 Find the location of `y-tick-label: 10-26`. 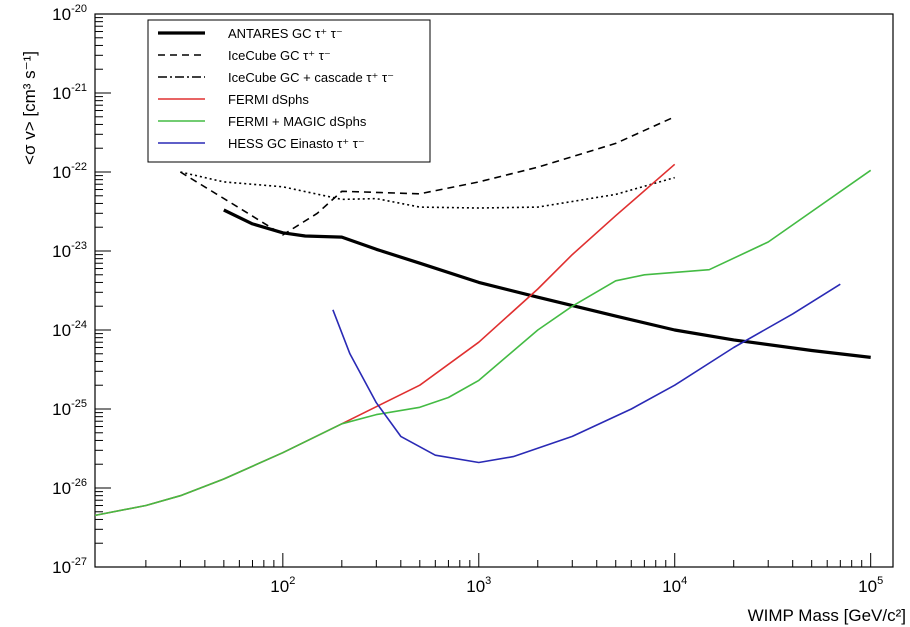

y-tick-label: 10-26 is located at coordinates (69, 487).